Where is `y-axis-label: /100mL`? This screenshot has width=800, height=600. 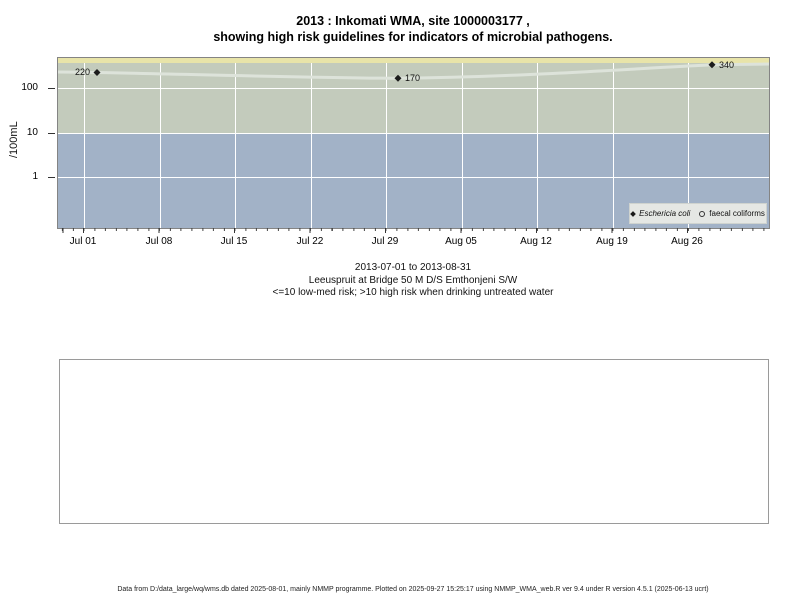
y-axis-label: /100mL is located at coordinates (14, 140).